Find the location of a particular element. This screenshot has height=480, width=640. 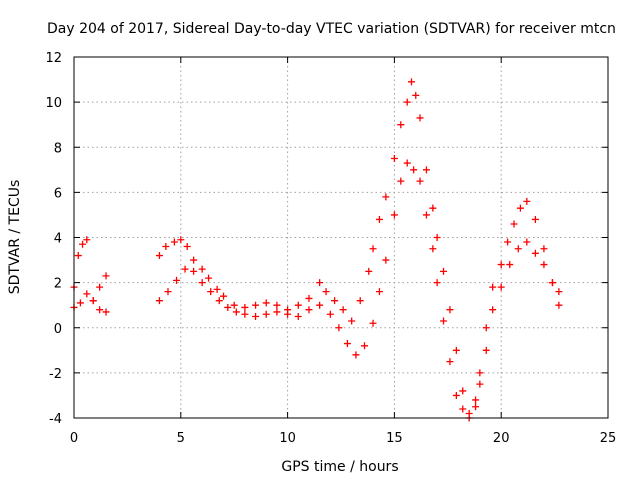

x-tick-label: 0 is located at coordinates (74, 438).